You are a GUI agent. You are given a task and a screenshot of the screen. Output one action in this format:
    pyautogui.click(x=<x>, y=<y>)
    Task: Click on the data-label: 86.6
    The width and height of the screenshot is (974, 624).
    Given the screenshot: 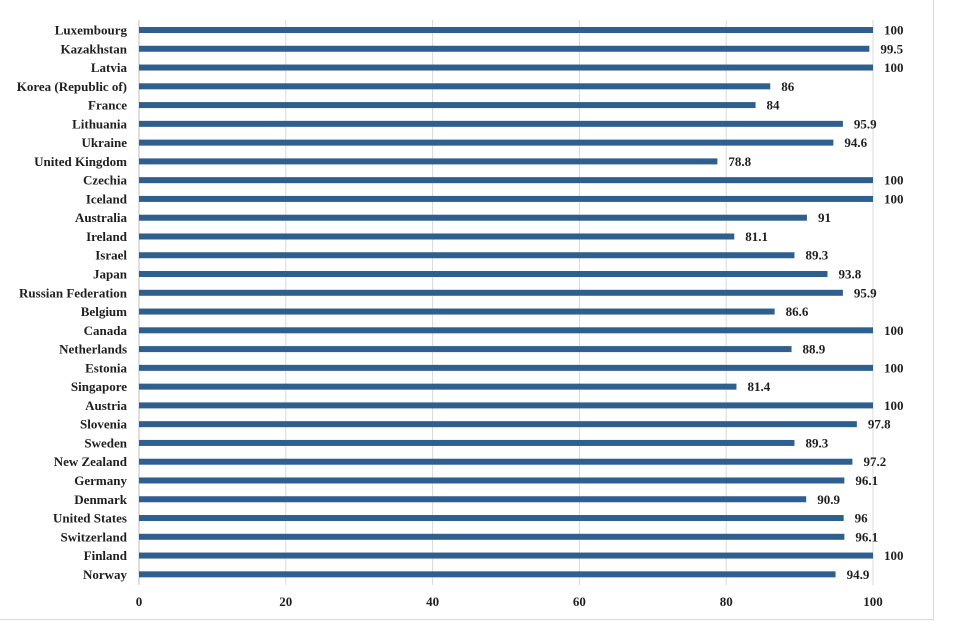 What is the action you would take?
    pyautogui.click(x=797, y=311)
    